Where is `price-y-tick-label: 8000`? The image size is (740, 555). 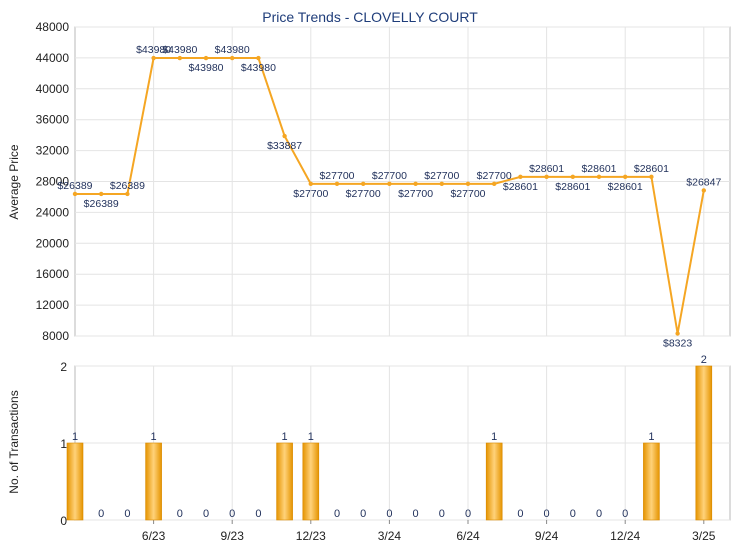
price-y-tick-label: 8000 is located at coordinates (55, 336).